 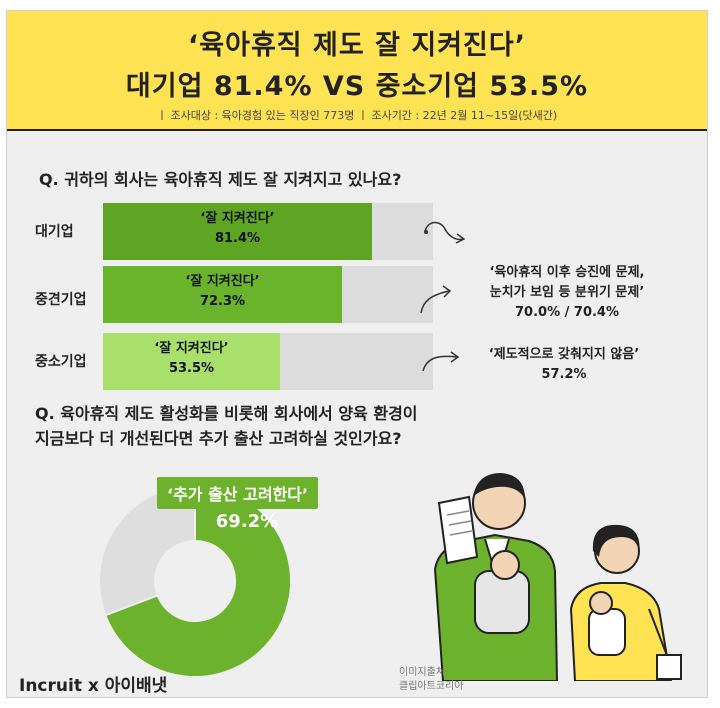 What do you see at coordinates (191, 348) in the screenshot?
I see `bar-text-small: ‘잘 지켜진다’` at bounding box center [191, 348].